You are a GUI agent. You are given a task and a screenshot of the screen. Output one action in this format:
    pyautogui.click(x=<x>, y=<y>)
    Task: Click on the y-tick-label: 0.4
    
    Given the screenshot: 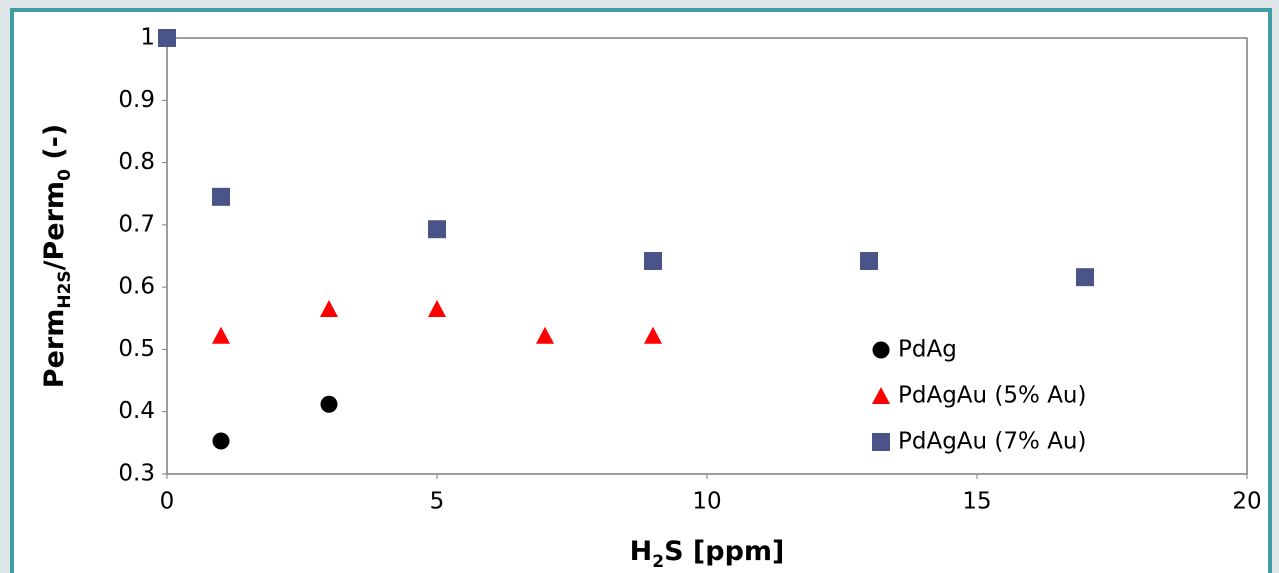 What is the action you would take?
    pyautogui.click(x=136, y=411)
    